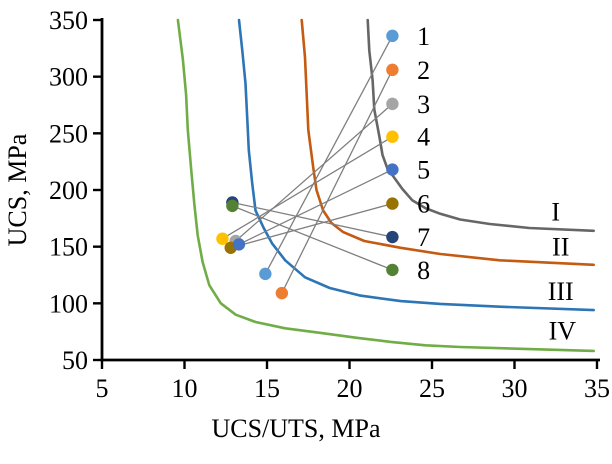  Describe the element at coordinates (68, 20) in the screenshot. I see `y-tick-label-350: 350` at that location.